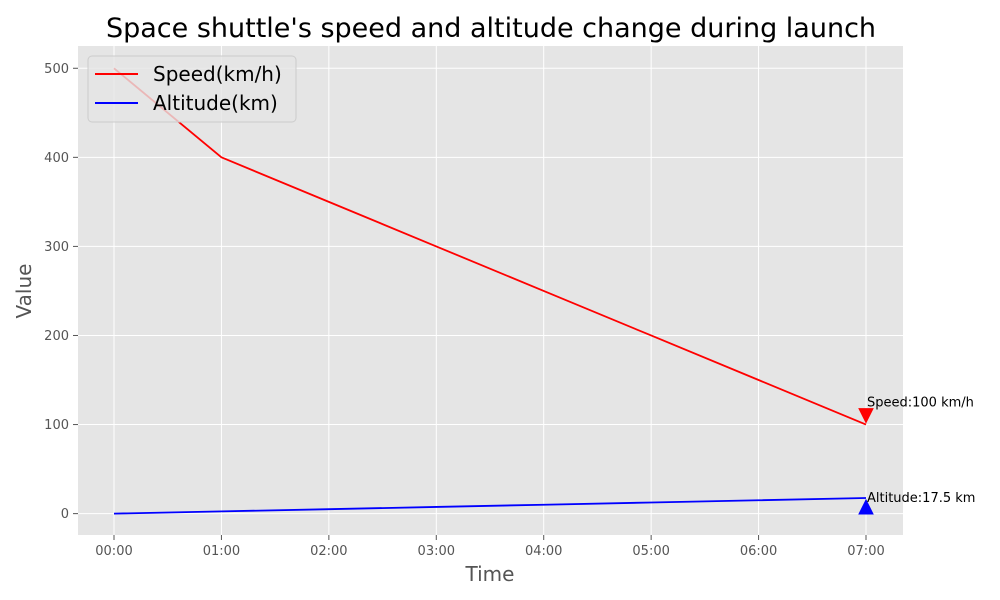 This screenshot has width=1000, height=600. I want to click on x-tick-label: 06:00, so click(758, 551).